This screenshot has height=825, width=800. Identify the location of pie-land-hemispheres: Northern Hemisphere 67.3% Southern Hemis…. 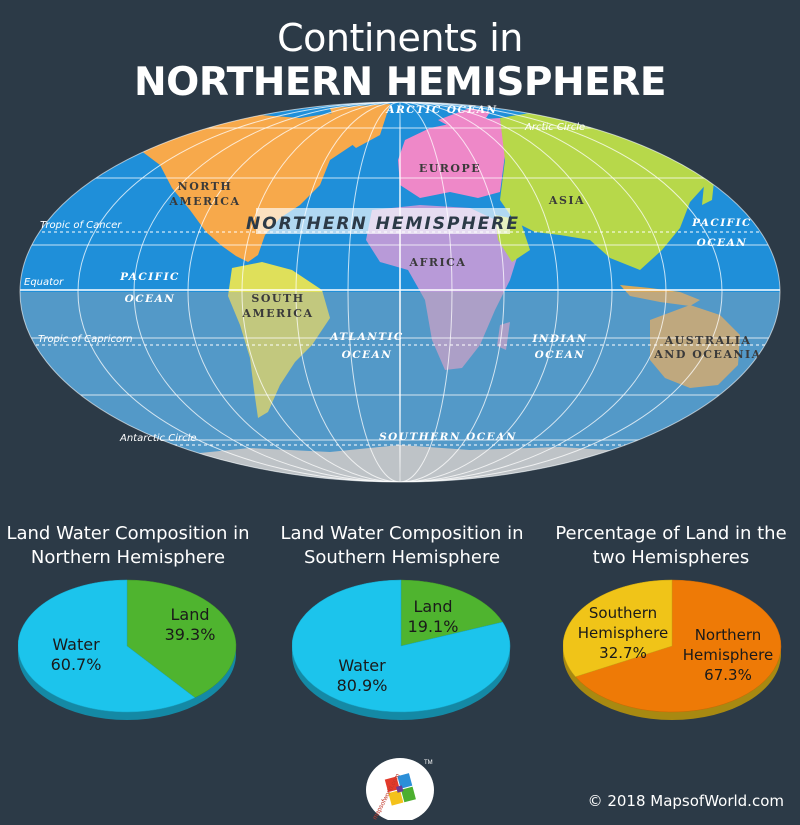
(672, 649).